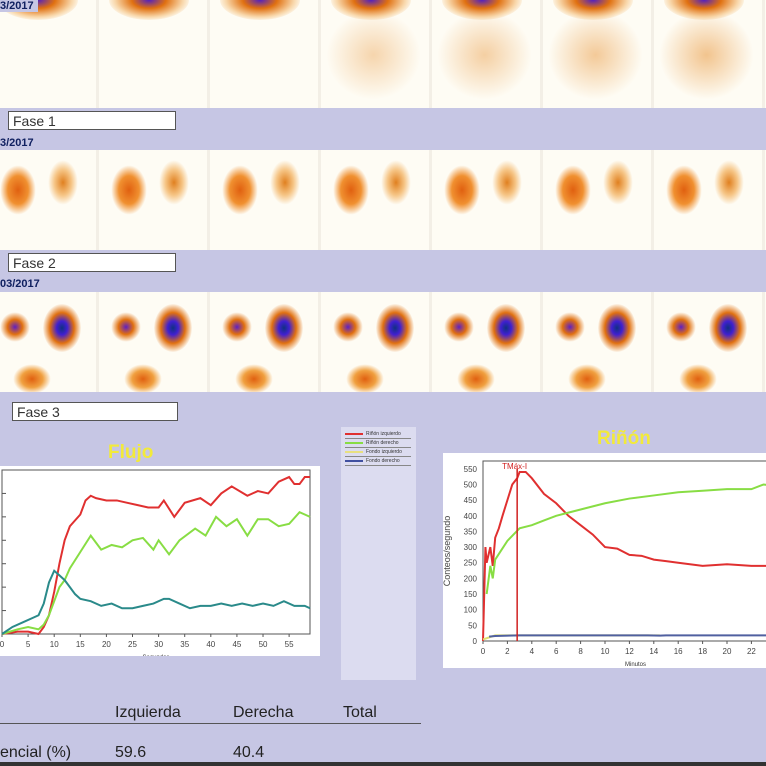 The height and width of the screenshot is (766, 766). Describe the element at coordinates (95, 411) in the screenshot. I see `phase-3-field: Fase 3` at that location.